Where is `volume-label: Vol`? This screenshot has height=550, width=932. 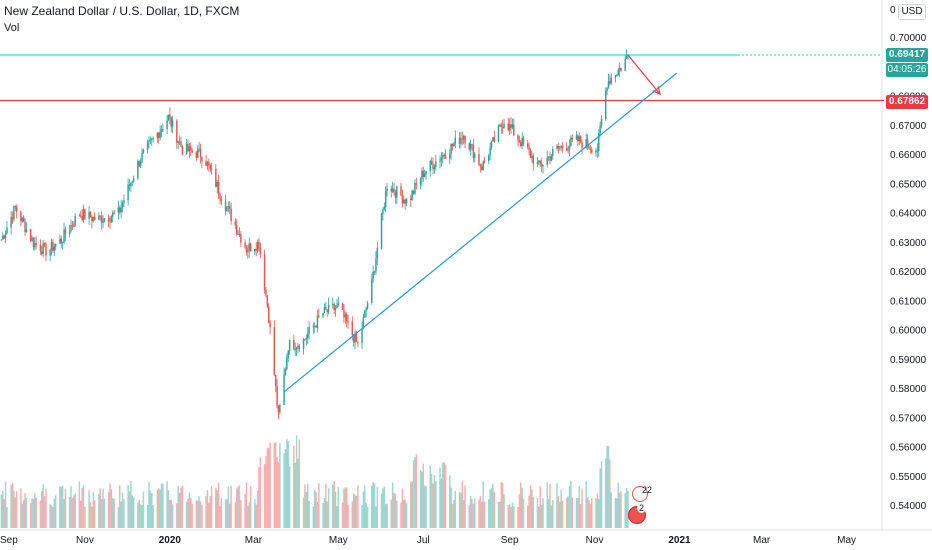
volume-label: Vol is located at coordinates (12, 28).